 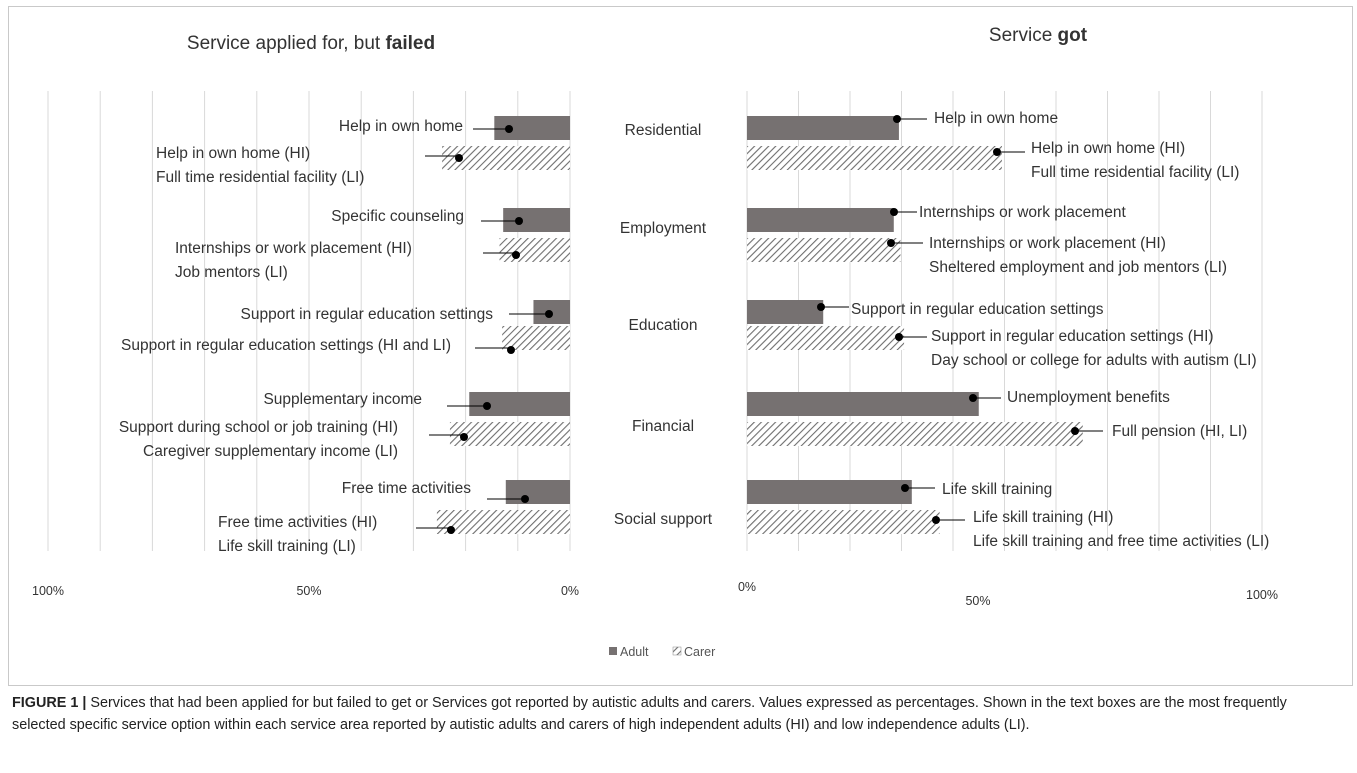 What do you see at coordinates (1043, 517) in the screenshot?
I see `right-carer-annotation: Life skill training (HI)` at bounding box center [1043, 517].